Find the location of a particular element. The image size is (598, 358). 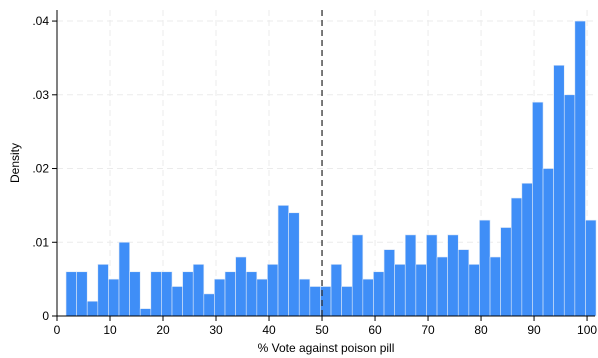

x-tick-label: 40 is located at coordinates (269, 330).